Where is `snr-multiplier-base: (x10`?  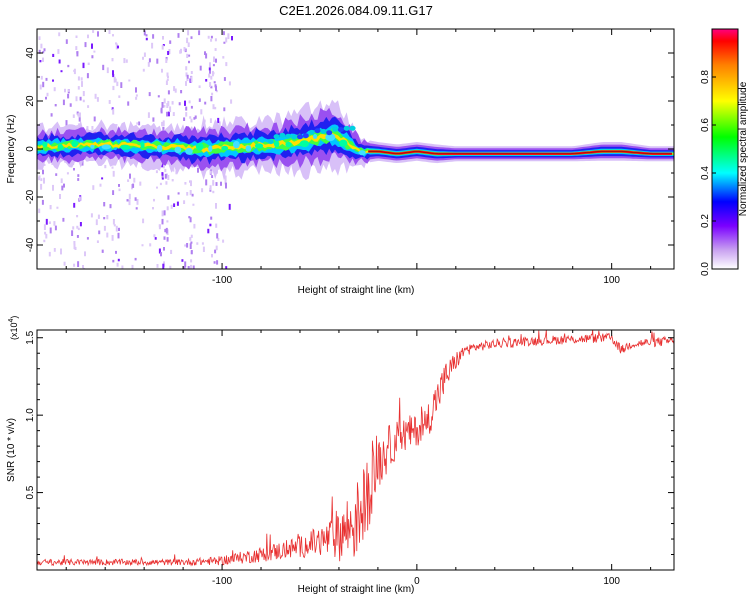
snr-multiplier-base: (x10 is located at coordinates (14, 331).